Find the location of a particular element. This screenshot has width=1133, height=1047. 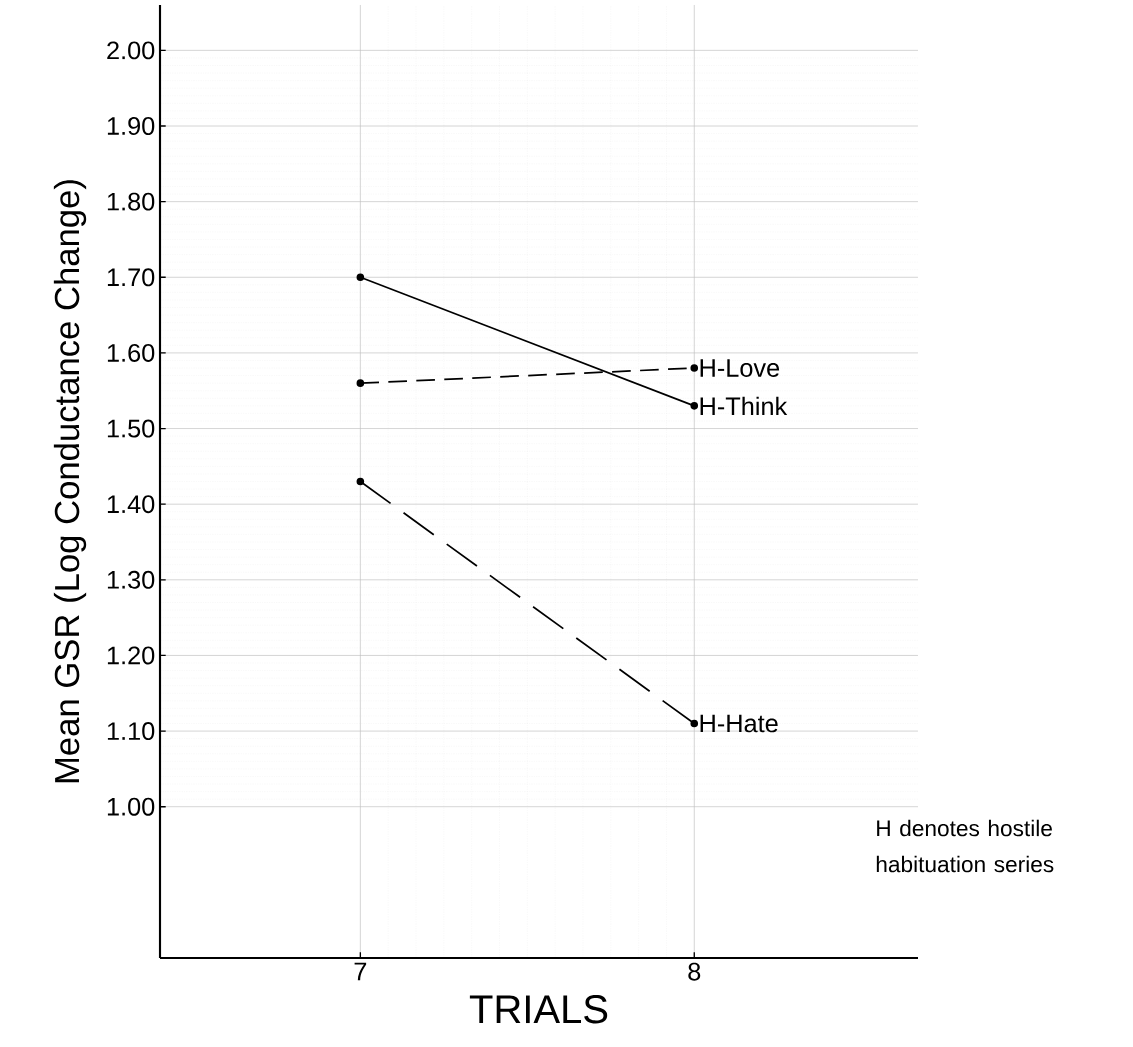

y-axis-title: Mean GSR (Log Conductance Change) is located at coordinates (70, 481).